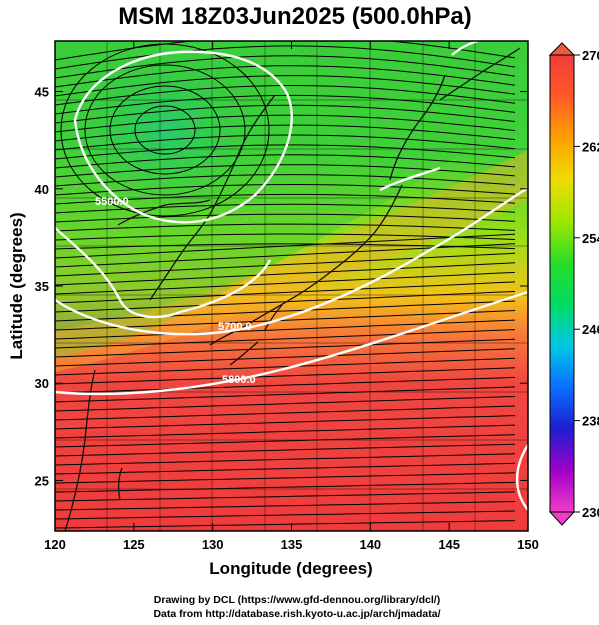 The height and width of the screenshot is (625, 599). I want to click on x-tick-label: 150, so click(528, 544).